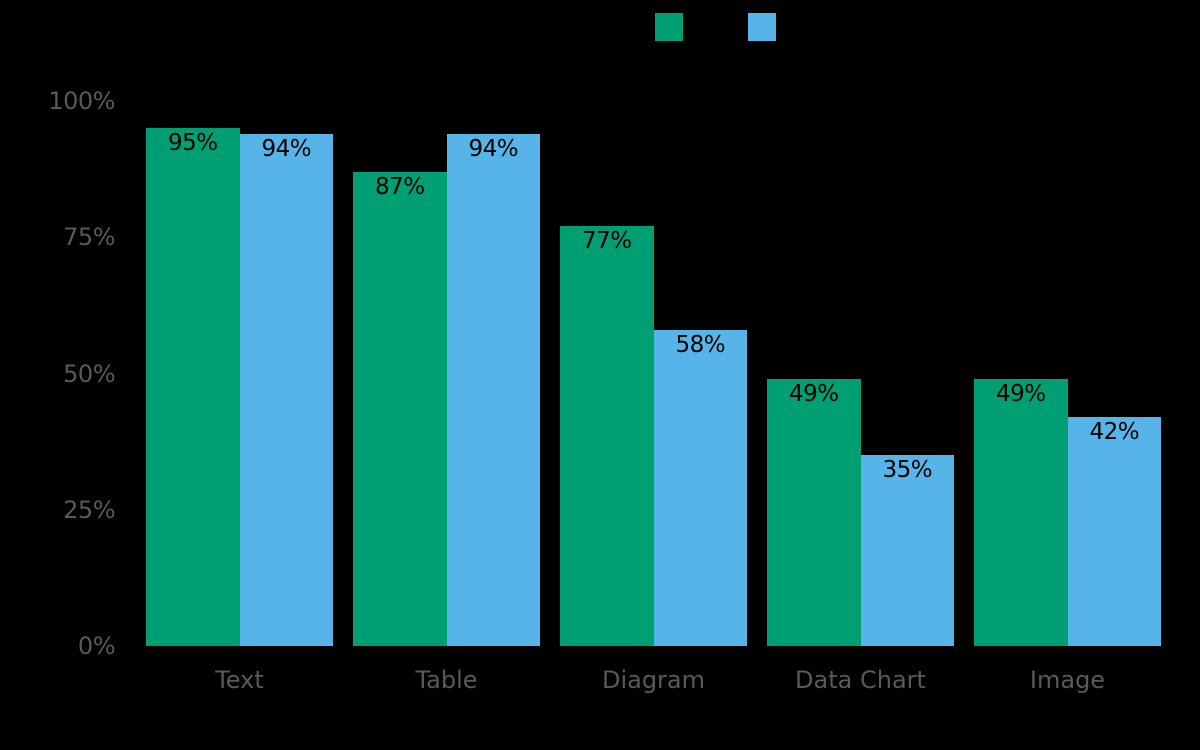 Image resolution: width=1200 pixels, height=750 pixels. Describe the element at coordinates (89, 373) in the screenshot. I see `y-axis-tick-label: 50%` at that location.